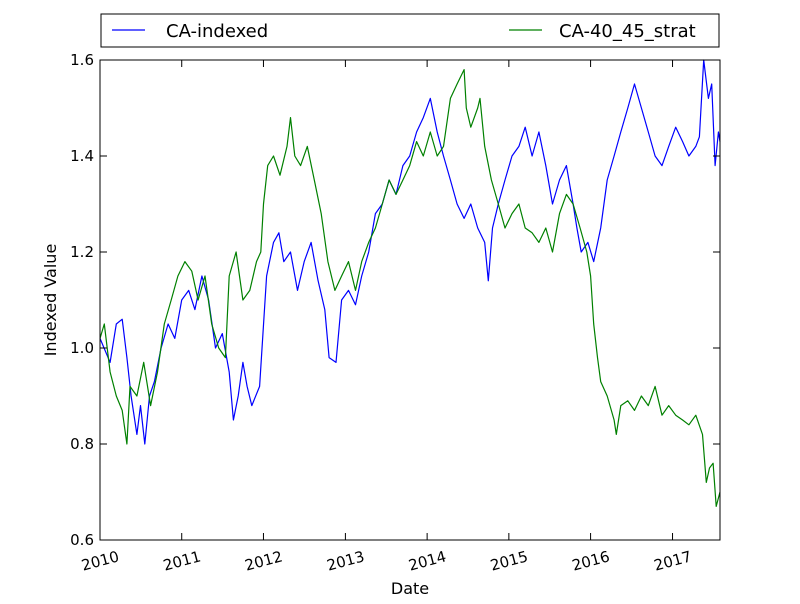  Describe the element at coordinates (217, 31) in the screenshot. I see `legend-label-series-1: CA-indexed` at that location.